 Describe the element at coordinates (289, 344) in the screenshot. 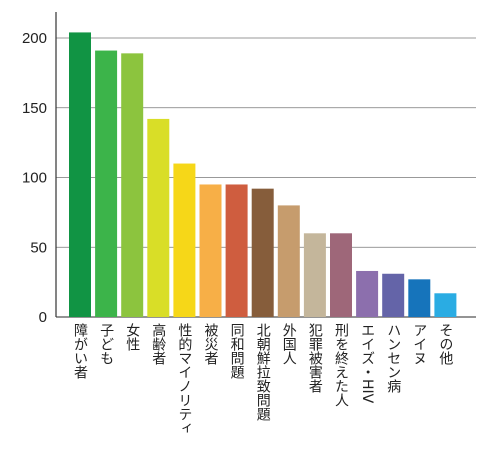

I see `x-category-label: 外国人` at that location.